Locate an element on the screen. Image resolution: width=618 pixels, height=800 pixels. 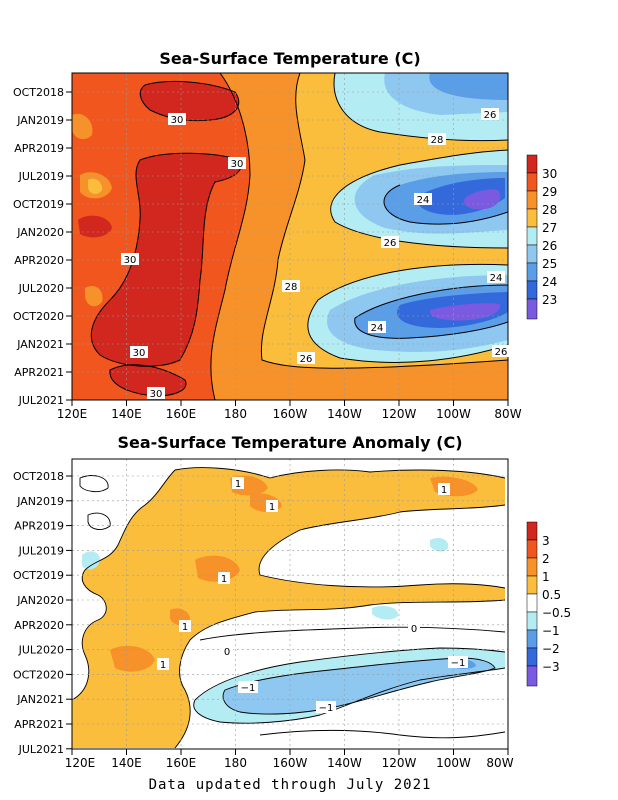
sst-ytick-label: JAN2019 is located at coordinates (40, 120).